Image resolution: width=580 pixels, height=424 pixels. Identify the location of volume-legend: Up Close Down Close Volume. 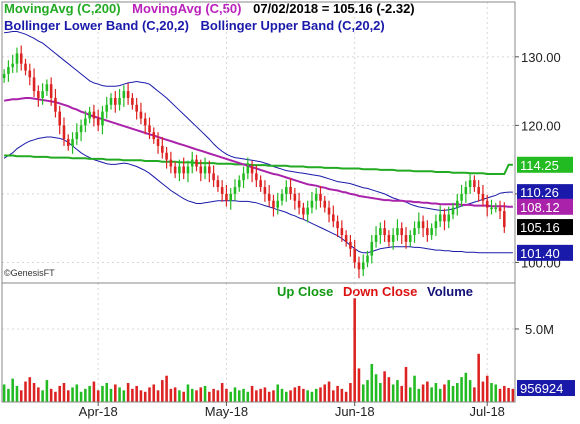
(375, 291).